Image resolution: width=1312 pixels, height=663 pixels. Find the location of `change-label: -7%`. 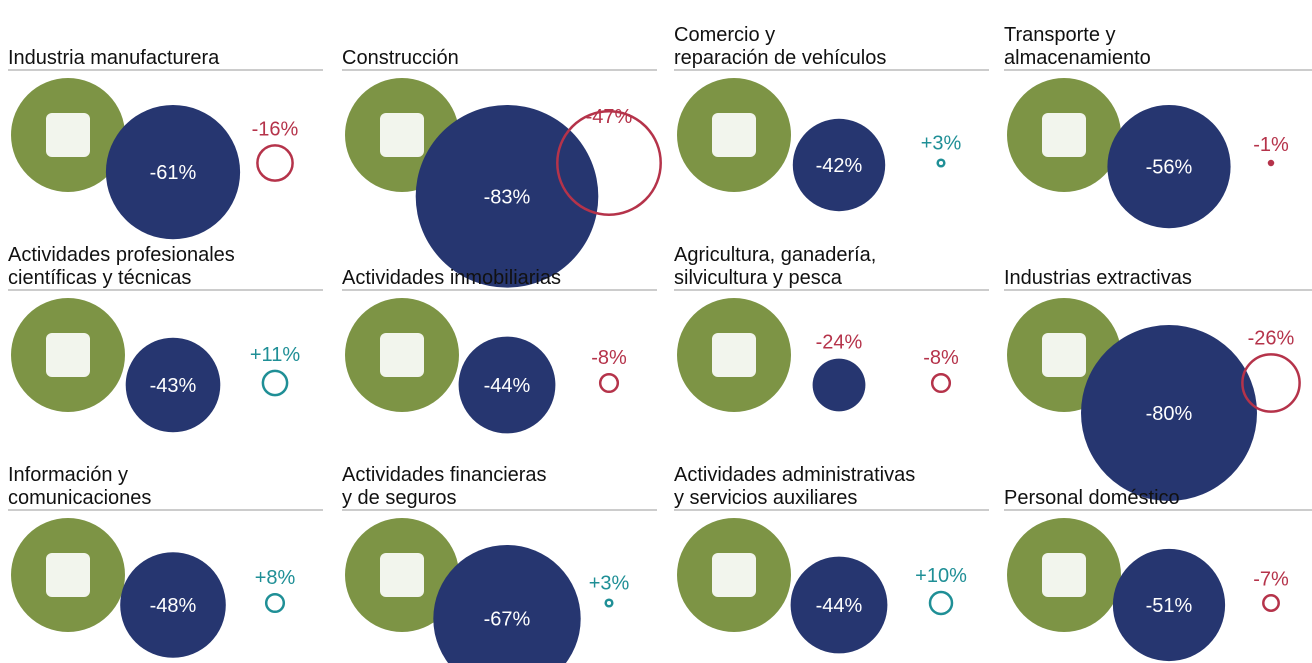

change-label: -7% is located at coordinates (1271, 579).